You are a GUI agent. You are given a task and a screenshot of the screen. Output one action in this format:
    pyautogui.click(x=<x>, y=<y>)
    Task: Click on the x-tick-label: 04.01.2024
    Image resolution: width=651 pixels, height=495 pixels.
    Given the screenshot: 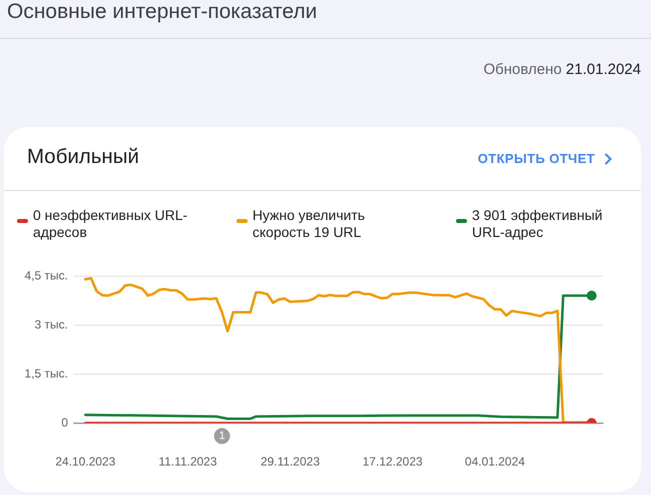 What is the action you would take?
    pyautogui.click(x=495, y=461)
    